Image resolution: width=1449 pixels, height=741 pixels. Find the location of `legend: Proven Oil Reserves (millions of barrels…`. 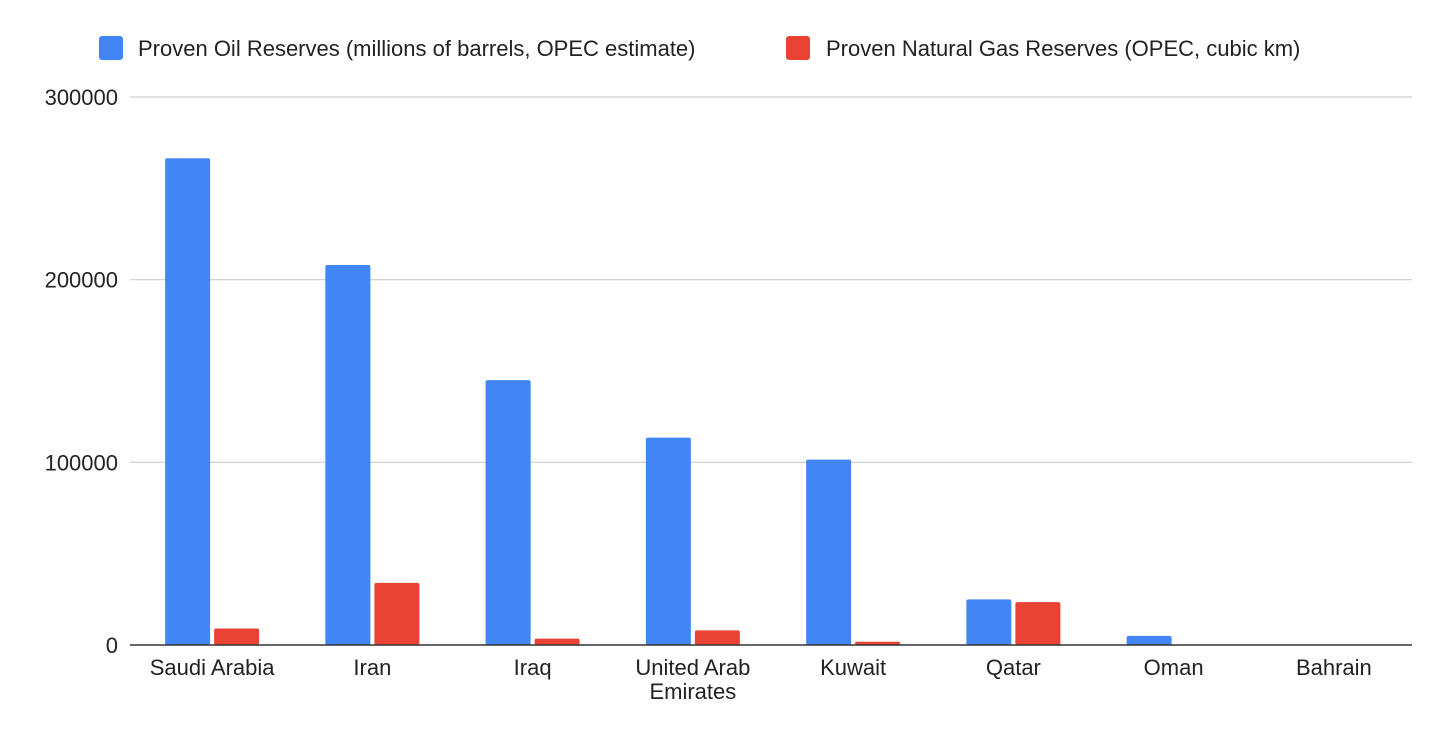

legend: Proven Oil Reserves (millions of barrels… is located at coordinates (699, 48).